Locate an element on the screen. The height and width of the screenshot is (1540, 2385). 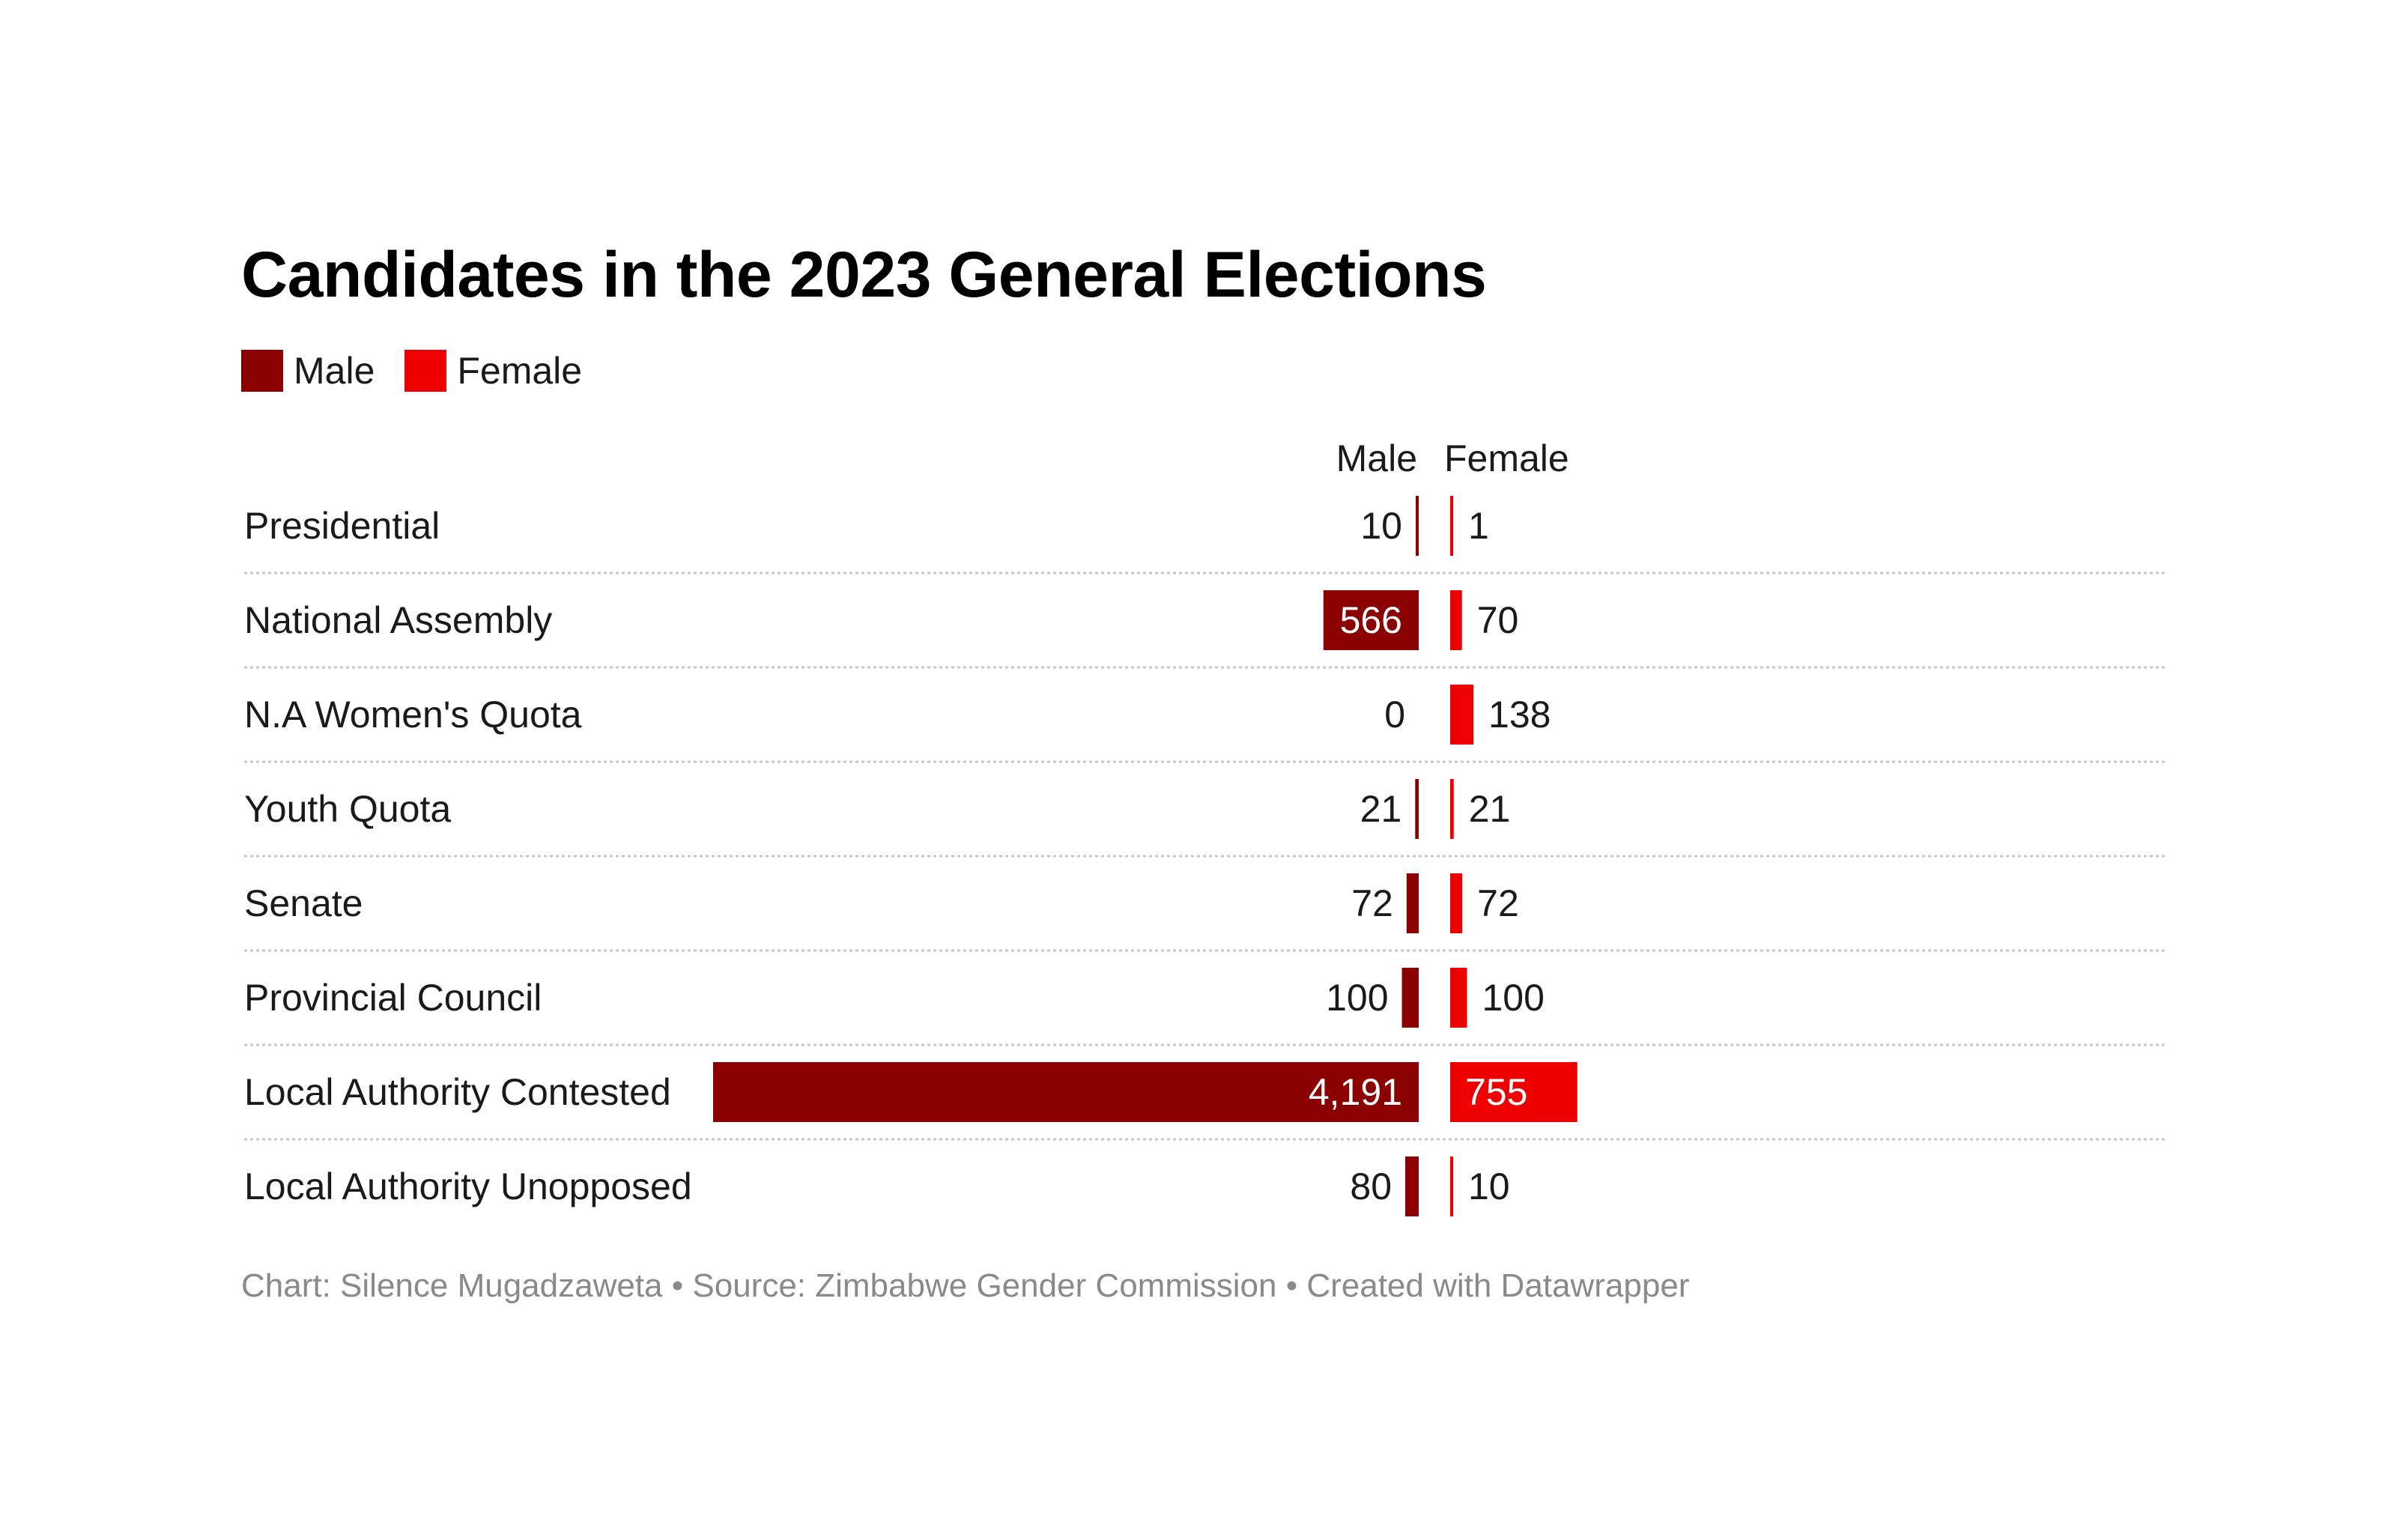
value-label-male-local-authority-unopposed: 80 is located at coordinates (1371, 1186).